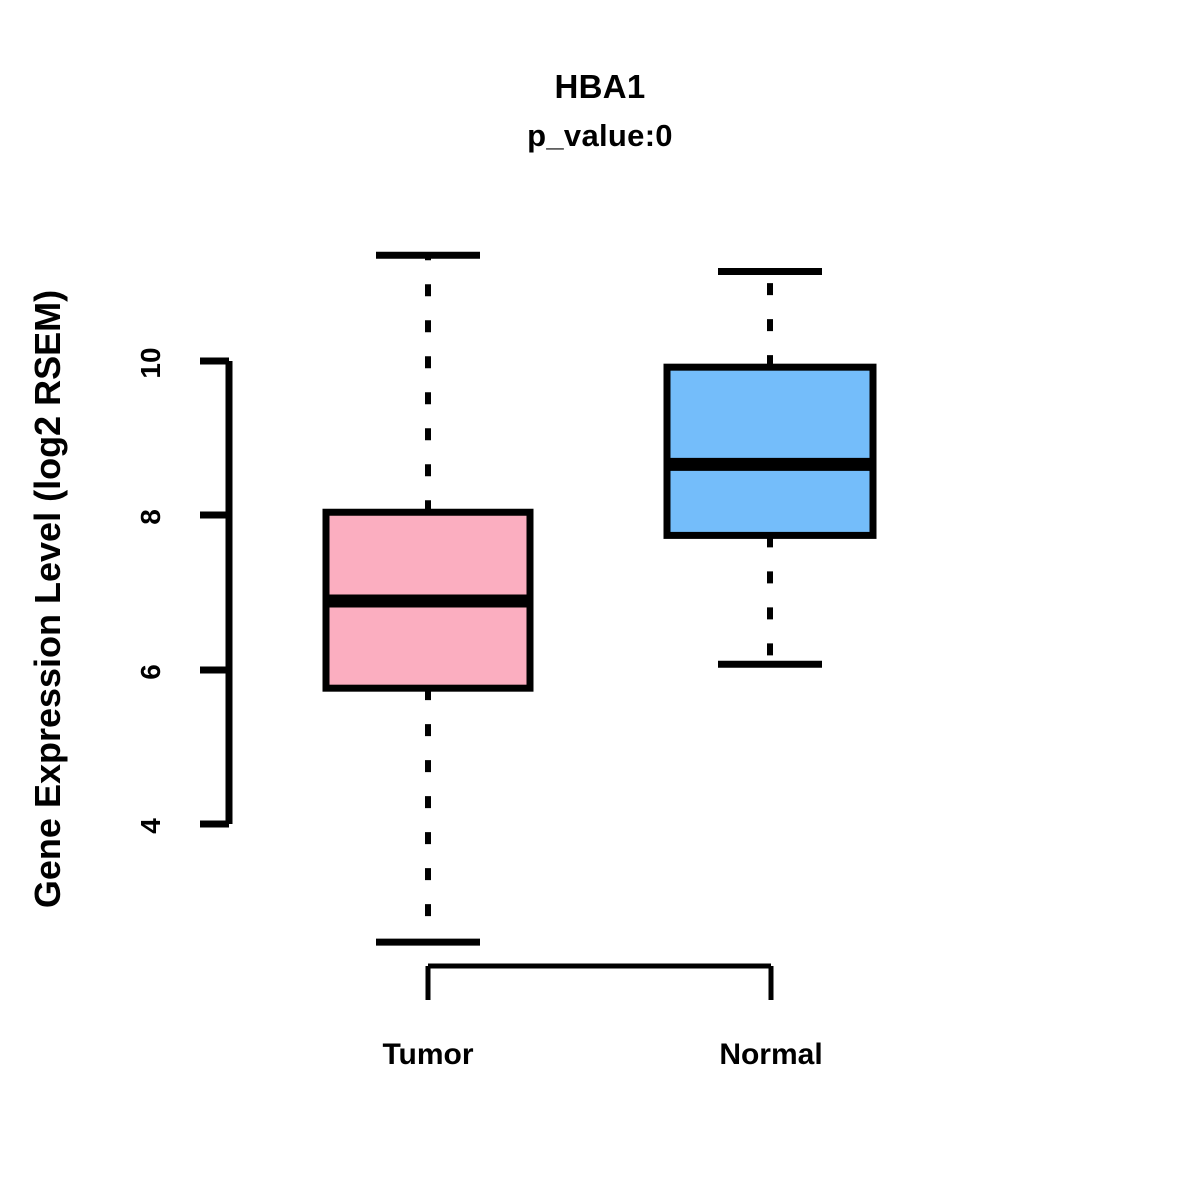  What do you see at coordinates (770, 451) in the screenshot?
I see `normal-box-rect` at bounding box center [770, 451].